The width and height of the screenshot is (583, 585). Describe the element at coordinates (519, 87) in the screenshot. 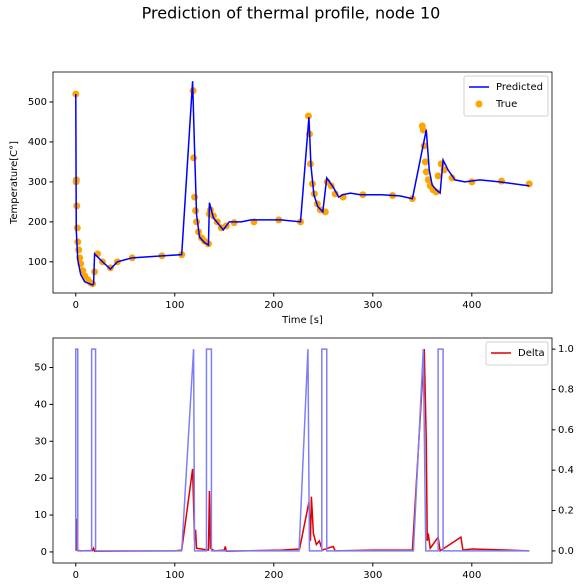

I see `legend-label: Predicted` at that location.